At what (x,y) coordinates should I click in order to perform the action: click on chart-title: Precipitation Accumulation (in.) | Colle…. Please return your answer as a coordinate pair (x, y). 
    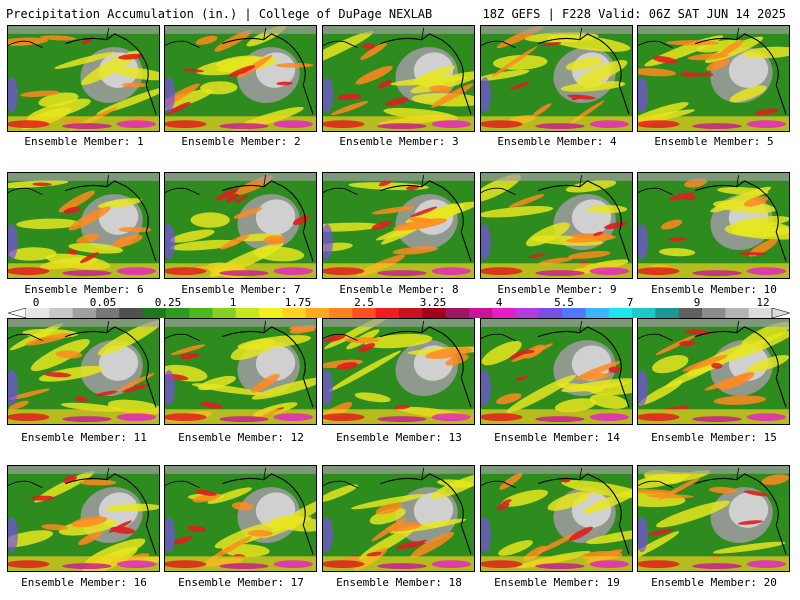
    Looking at the image, I should click on (219, 14).